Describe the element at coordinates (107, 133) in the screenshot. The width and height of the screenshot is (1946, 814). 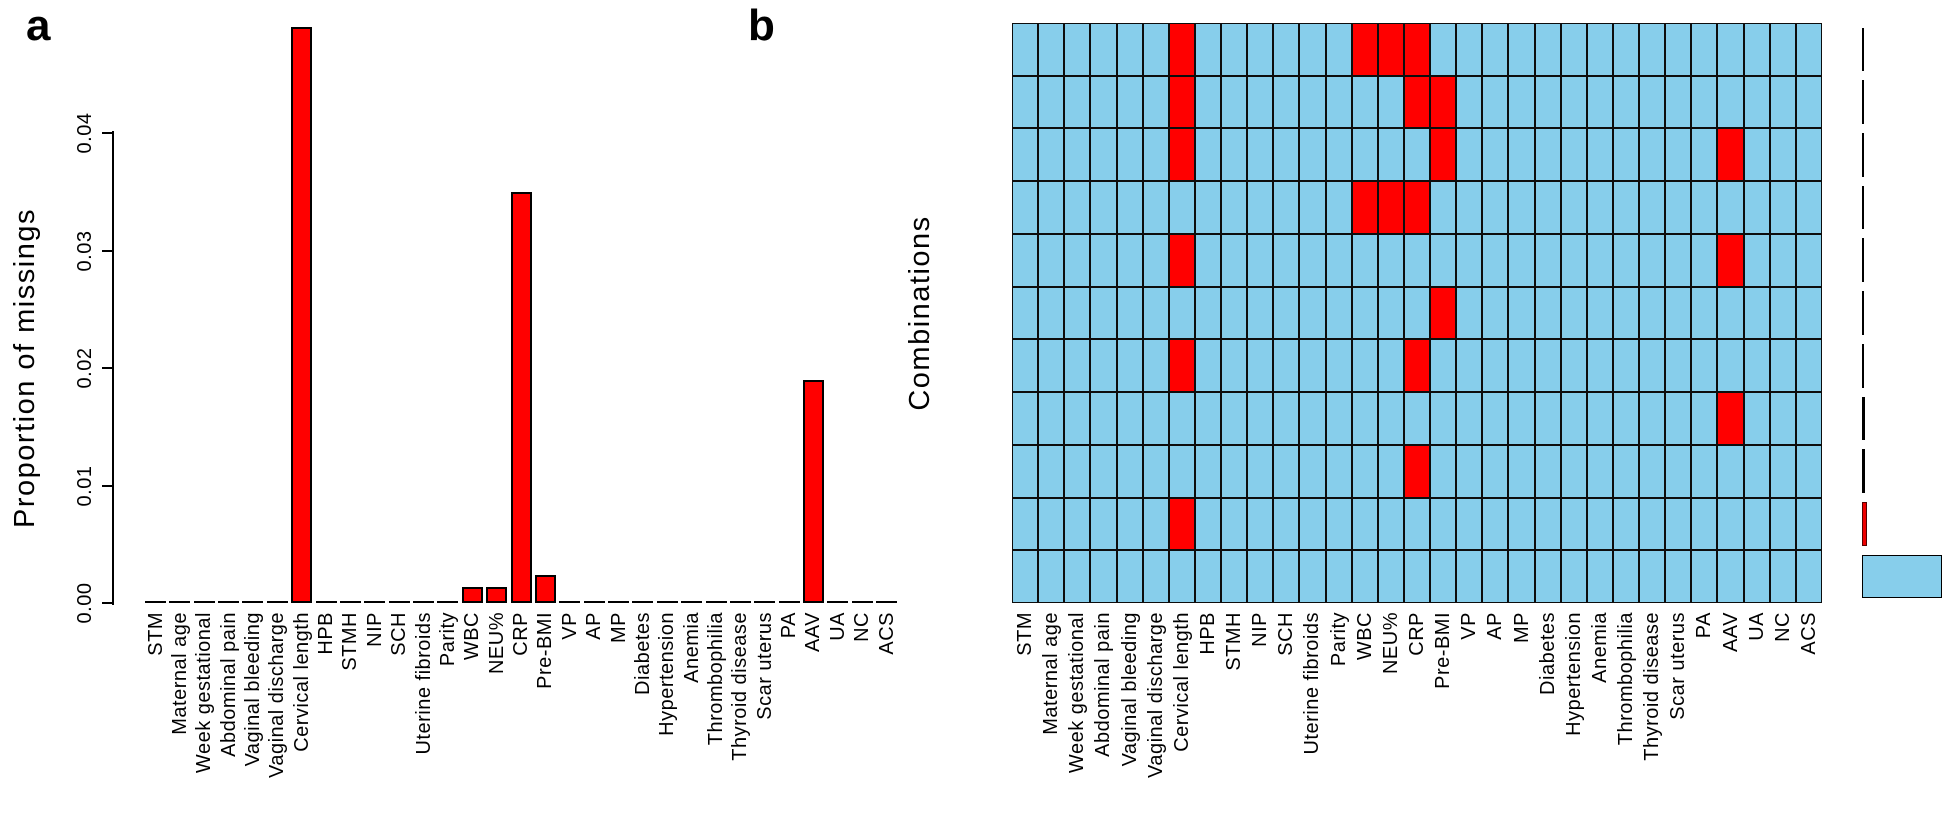
I see `y-tick-mark` at that location.